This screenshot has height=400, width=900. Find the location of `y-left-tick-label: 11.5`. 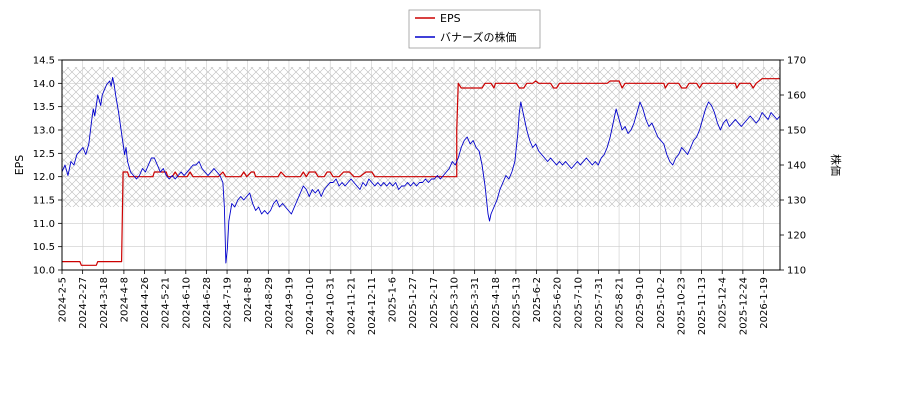

y-left-tick-label: 11.5 is located at coordinates (44, 201).